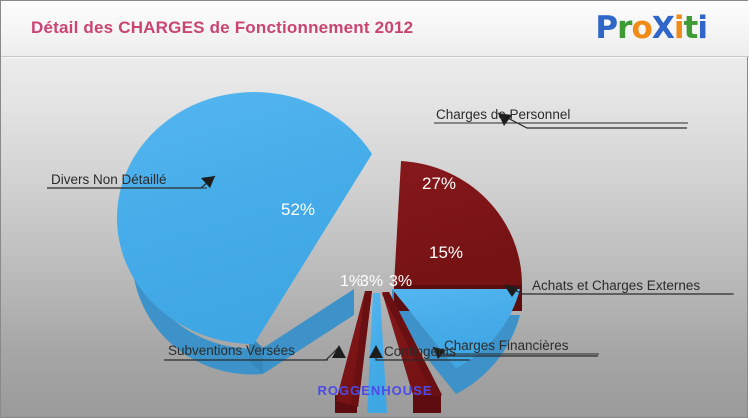 This screenshot has height=420, width=750. I want to click on logo-letter-r: r, so click(624, 28).